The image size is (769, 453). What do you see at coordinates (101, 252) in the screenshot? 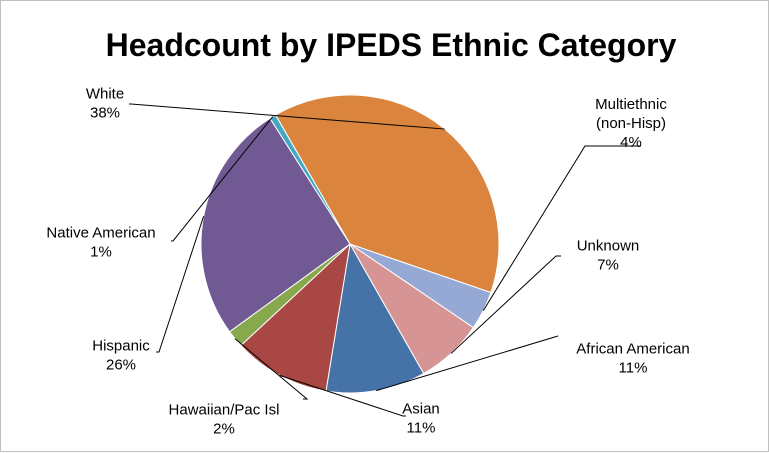
I see `data-label-value-native-american: 1%` at bounding box center [101, 252].